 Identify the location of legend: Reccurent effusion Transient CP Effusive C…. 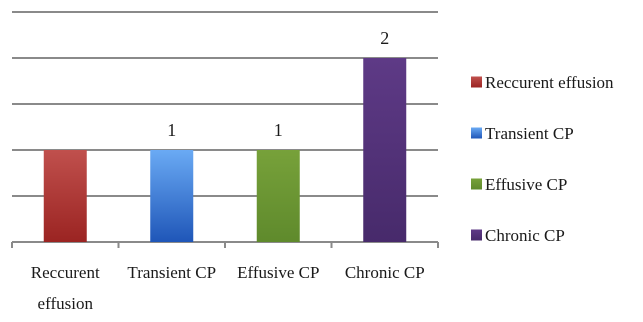
(542, 159).